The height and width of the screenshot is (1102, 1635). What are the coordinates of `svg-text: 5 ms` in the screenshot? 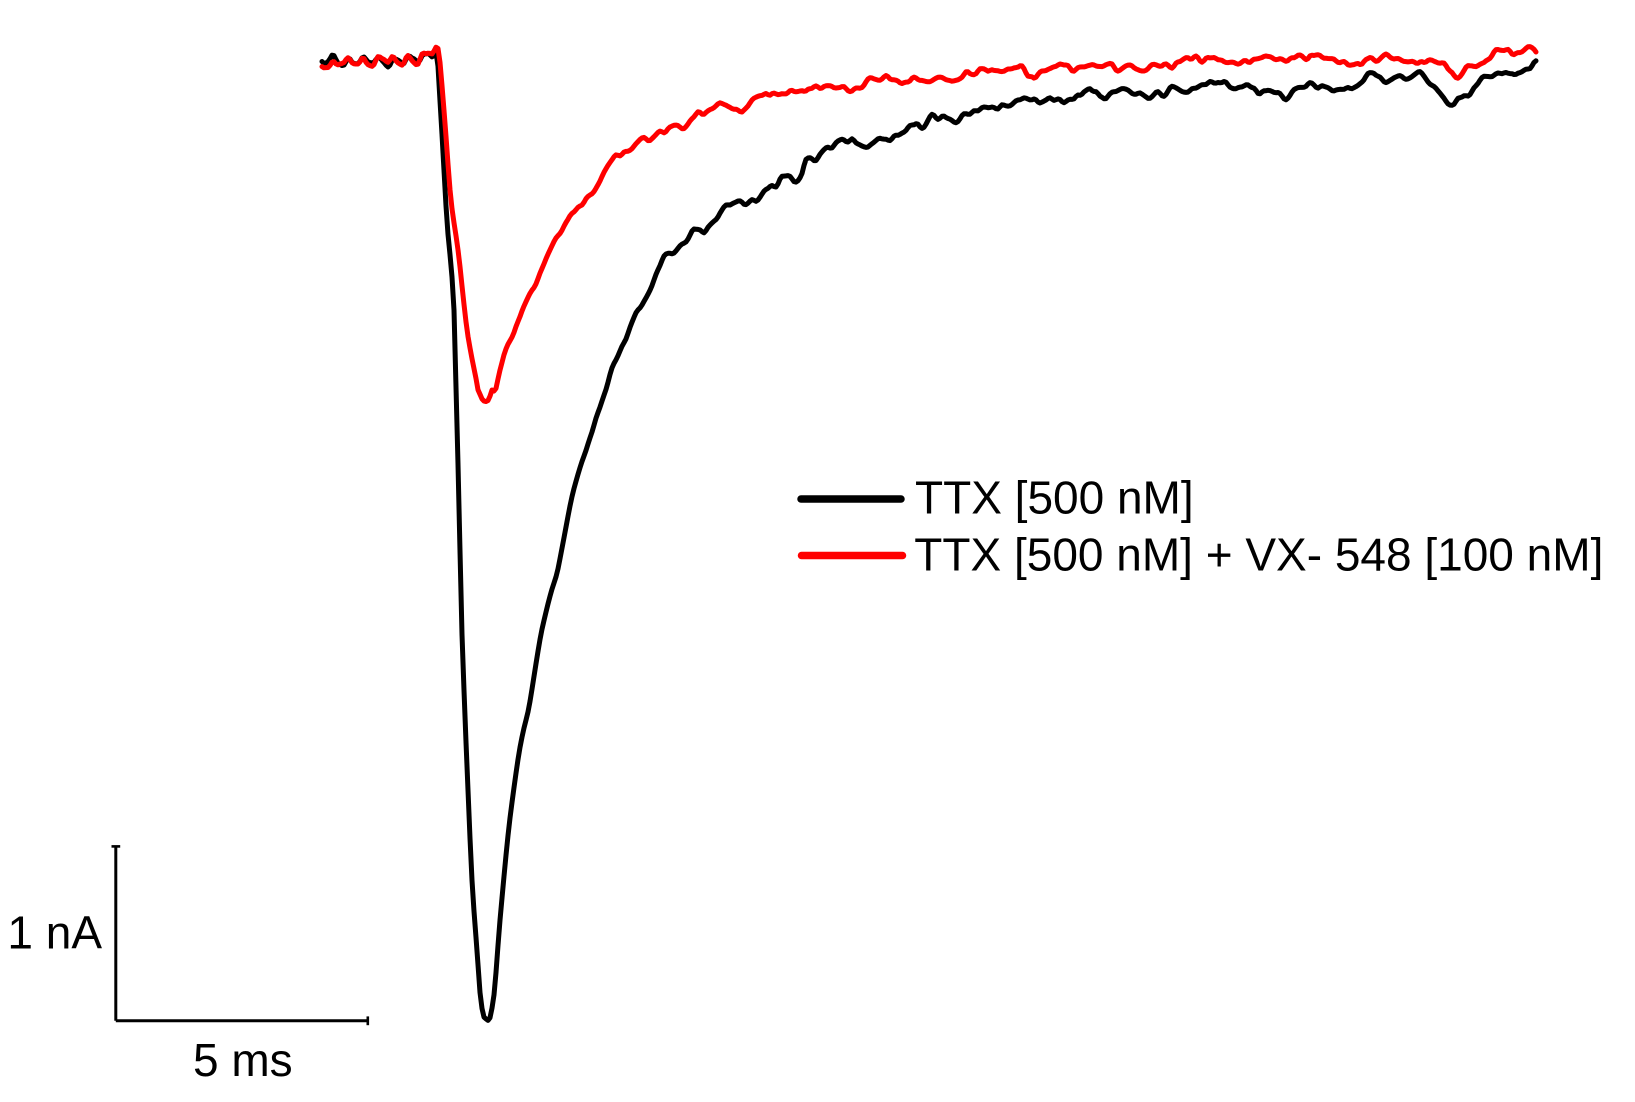 It's located at (243, 1060).